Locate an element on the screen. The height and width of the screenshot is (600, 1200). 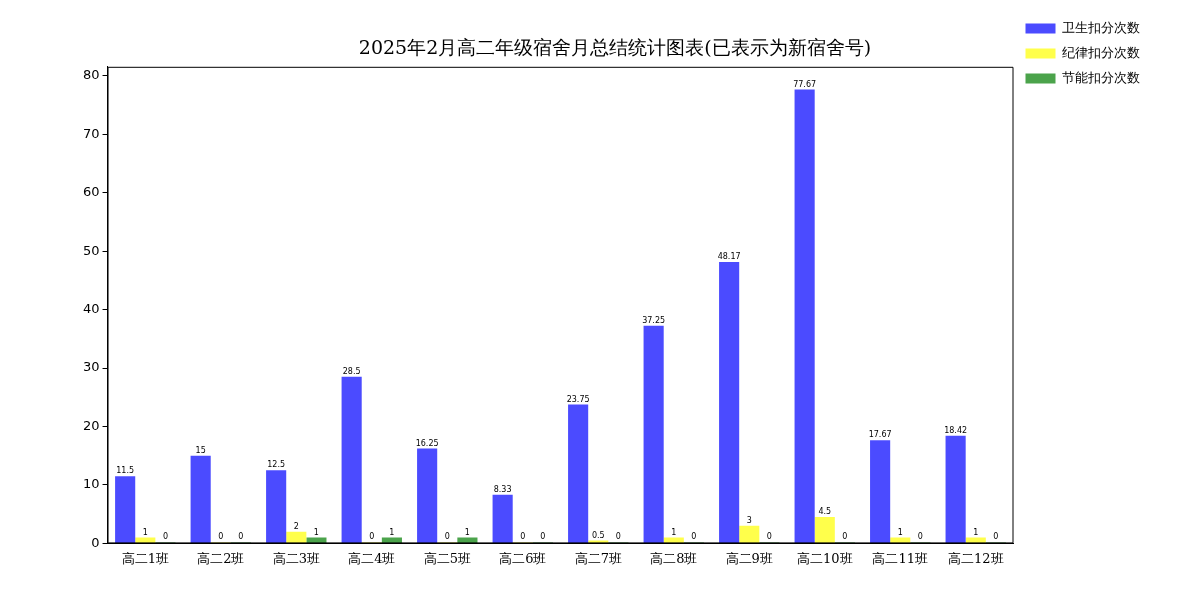
y-tick-label: 60 is located at coordinates (91, 192).